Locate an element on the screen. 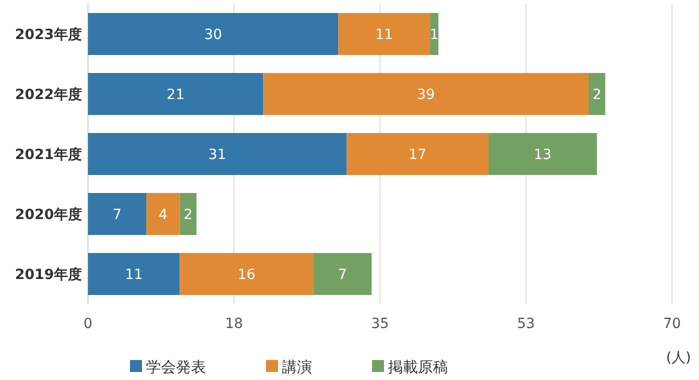 This screenshot has width=699, height=380. legend-label: 掲載原稿 is located at coordinates (418, 367).